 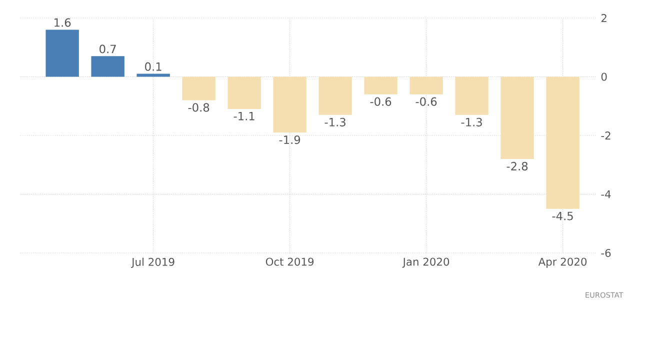 What do you see at coordinates (562, 216) in the screenshot?
I see `data-label: -4.5` at bounding box center [562, 216].